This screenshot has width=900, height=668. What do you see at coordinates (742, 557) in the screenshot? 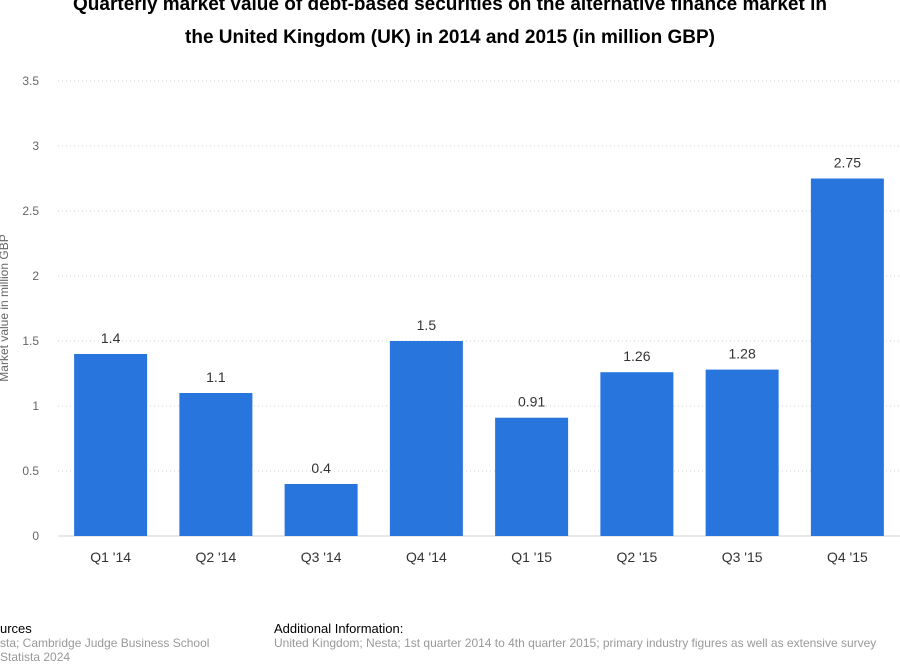
I see `x-tick-label: Q3 '15` at bounding box center [742, 557].